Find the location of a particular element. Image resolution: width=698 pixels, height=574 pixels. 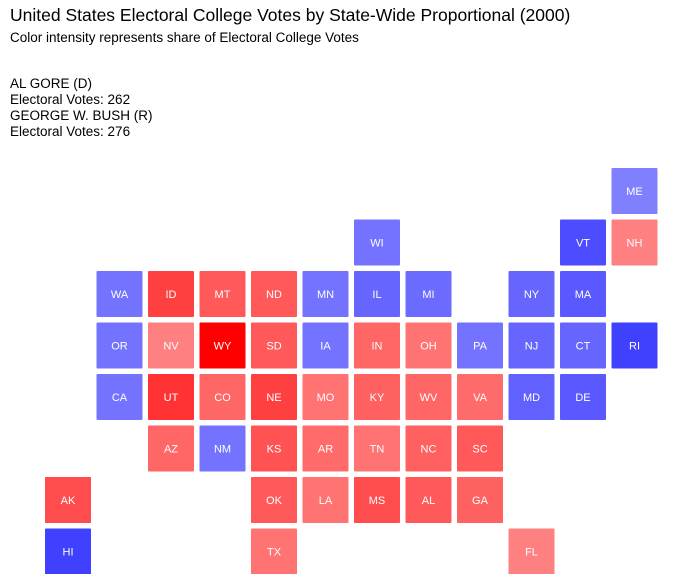

state-tile-label: UT is located at coordinates (171, 398).